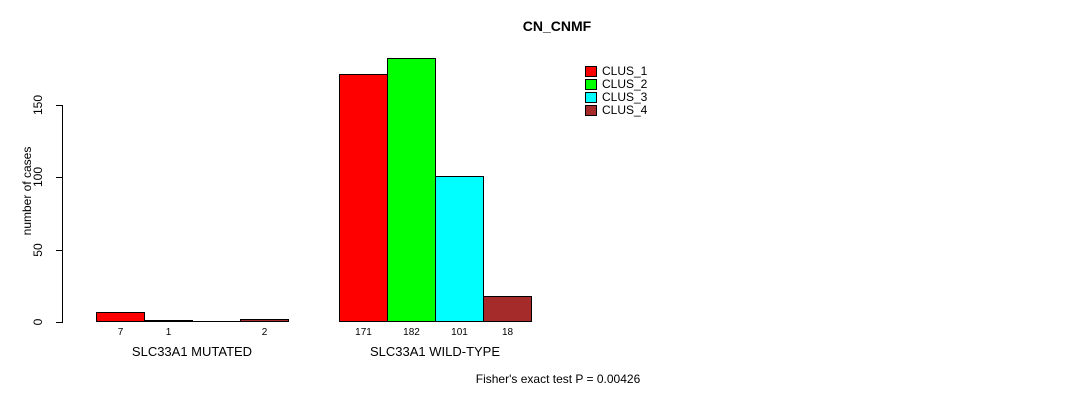  I want to click on legend-row-clus_4: CLUS_4, so click(616, 110).